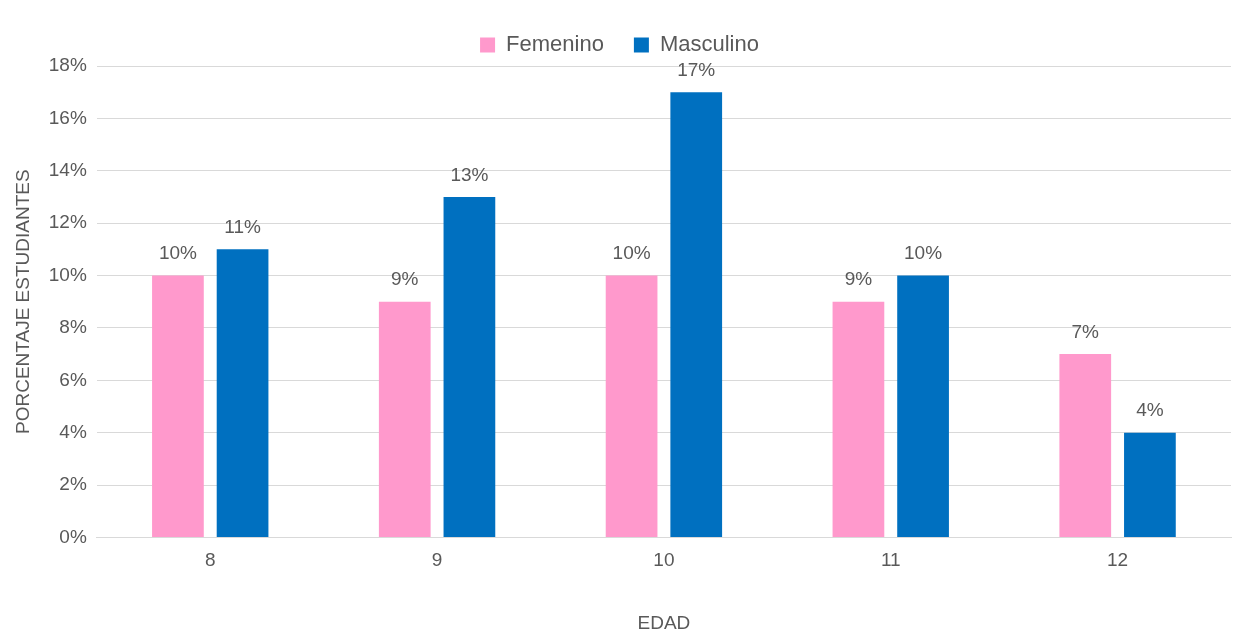 Image resolution: width=1243 pixels, height=641 pixels. I want to click on x-tick-label: 10, so click(664, 560).